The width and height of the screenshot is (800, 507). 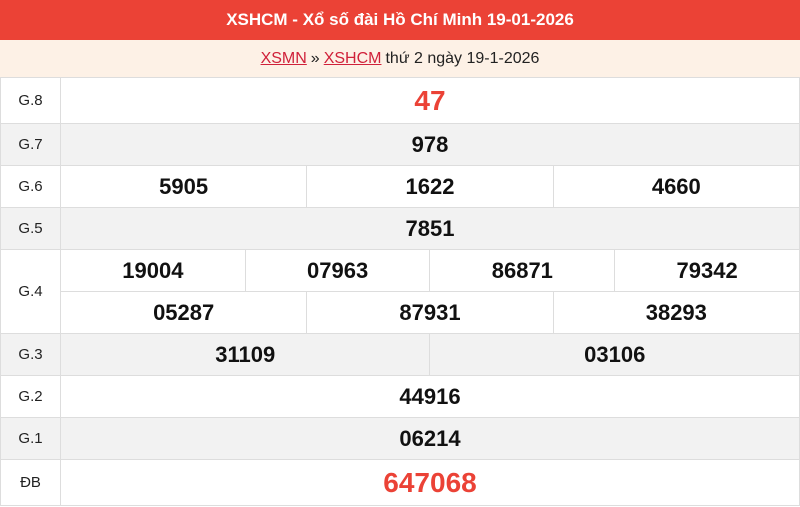 I want to click on prize-number: 7851, so click(x=430, y=228).